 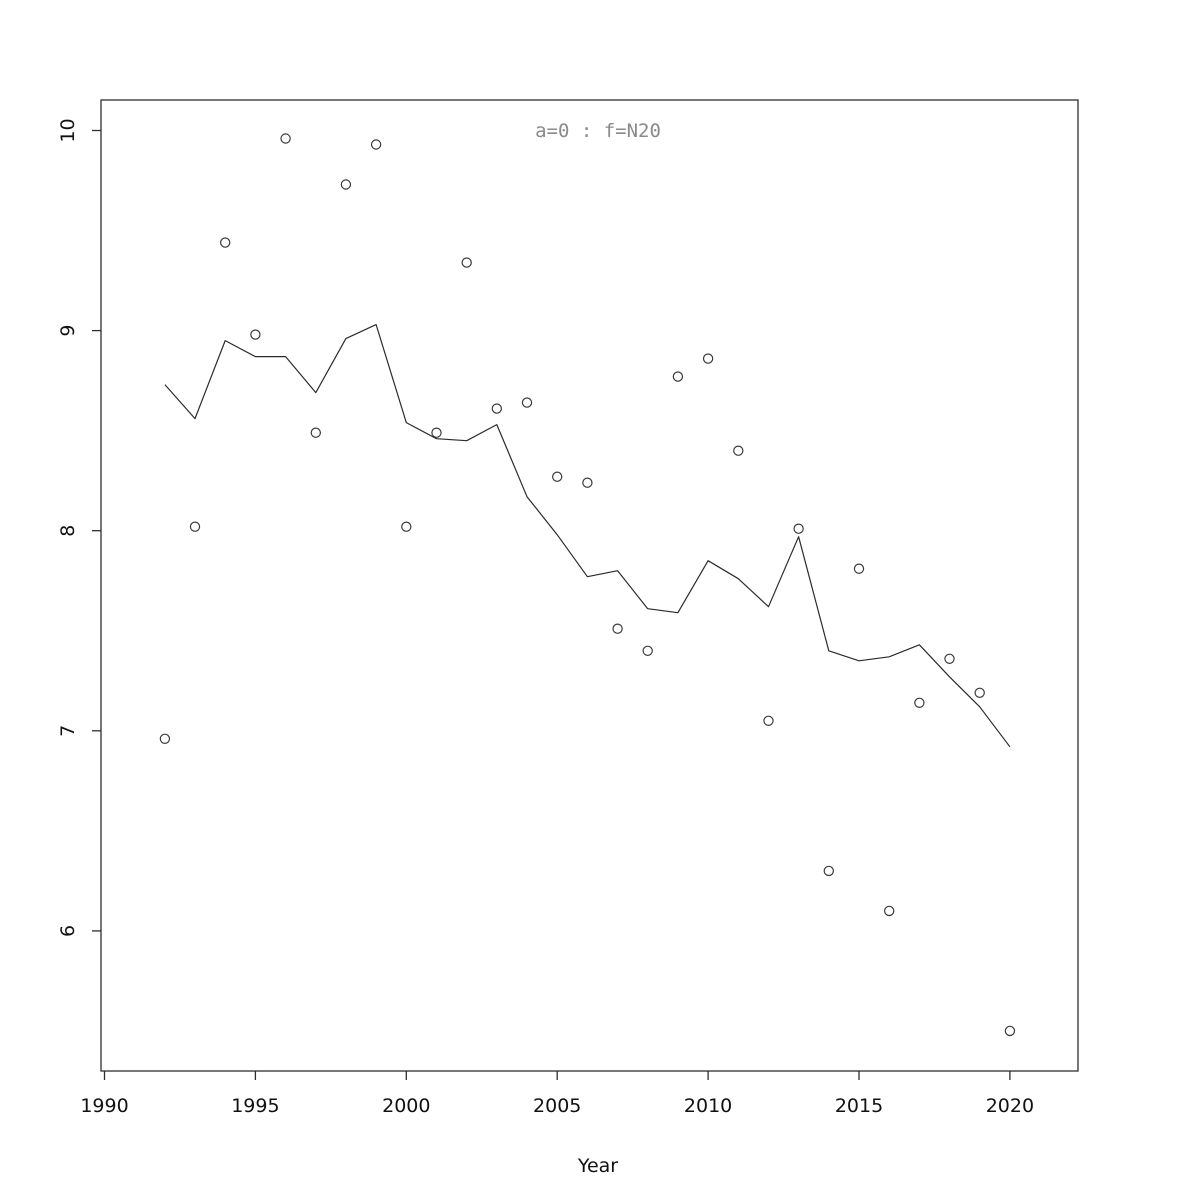 What do you see at coordinates (68, 931) in the screenshot?
I see `y-tick-label: 6` at bounding box center [68, 931].